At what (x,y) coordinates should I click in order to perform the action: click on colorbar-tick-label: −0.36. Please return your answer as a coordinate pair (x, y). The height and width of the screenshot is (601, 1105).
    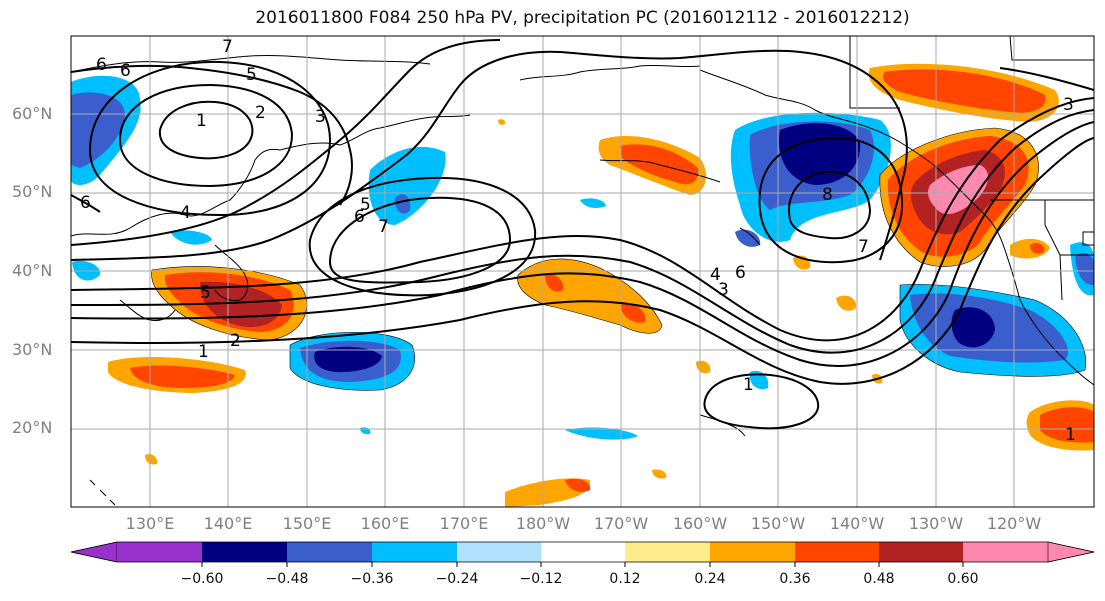
    Looking at the image, I should click on (372, 579).